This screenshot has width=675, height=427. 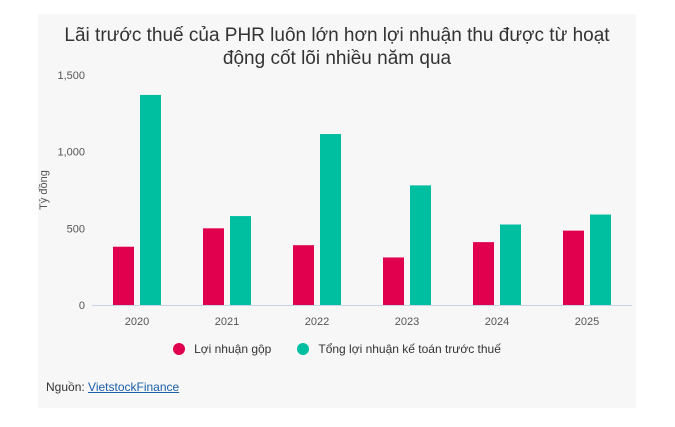 I want to click on bar-pretax-profit-2024, so click(x=510, y=265).